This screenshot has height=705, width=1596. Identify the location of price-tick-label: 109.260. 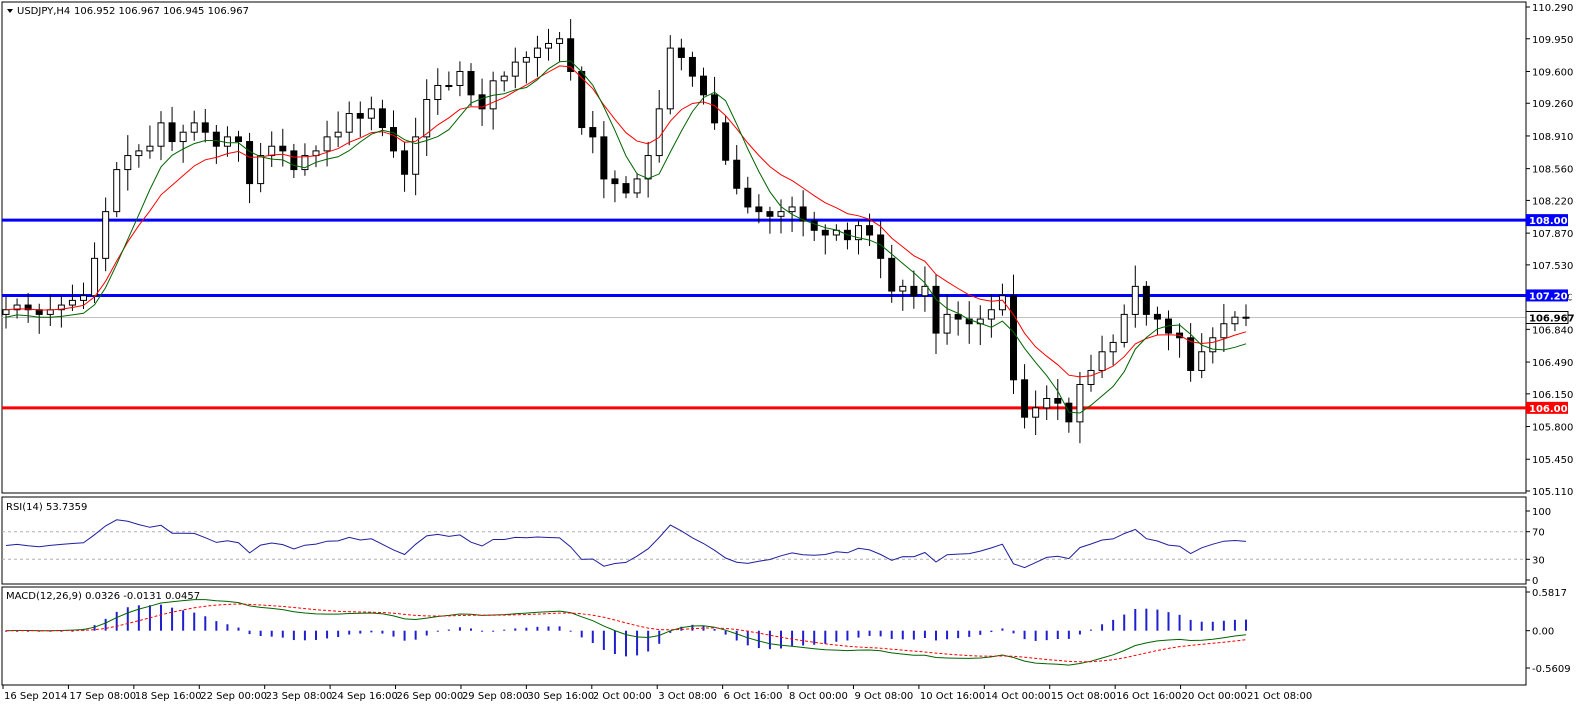
(1552, 104).